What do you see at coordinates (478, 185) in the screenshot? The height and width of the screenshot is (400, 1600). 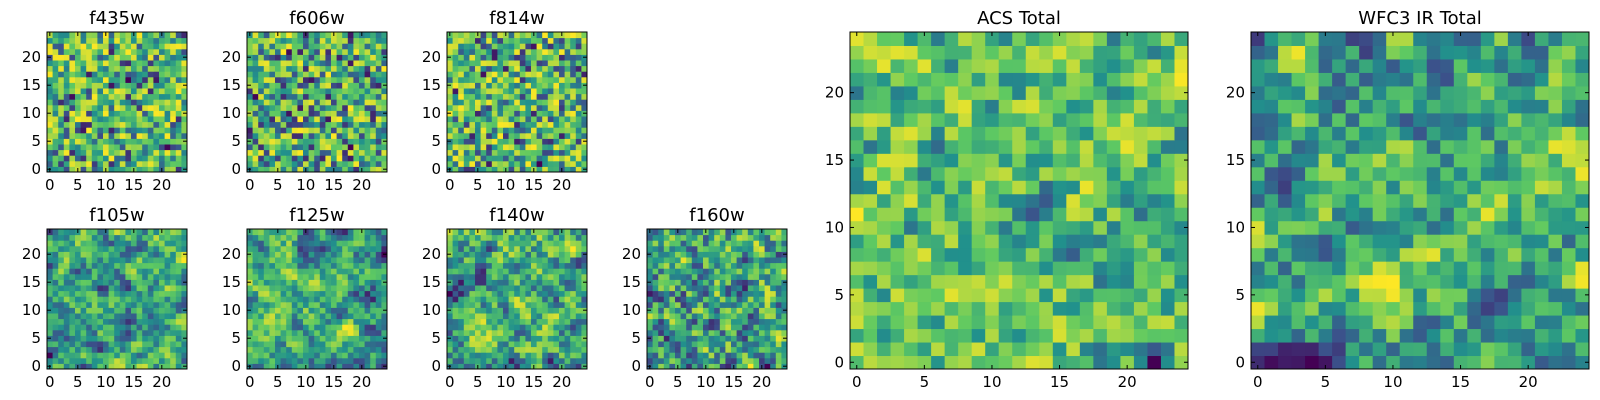 I see `x-tick-label: 5` at bounding box center [478, 185].